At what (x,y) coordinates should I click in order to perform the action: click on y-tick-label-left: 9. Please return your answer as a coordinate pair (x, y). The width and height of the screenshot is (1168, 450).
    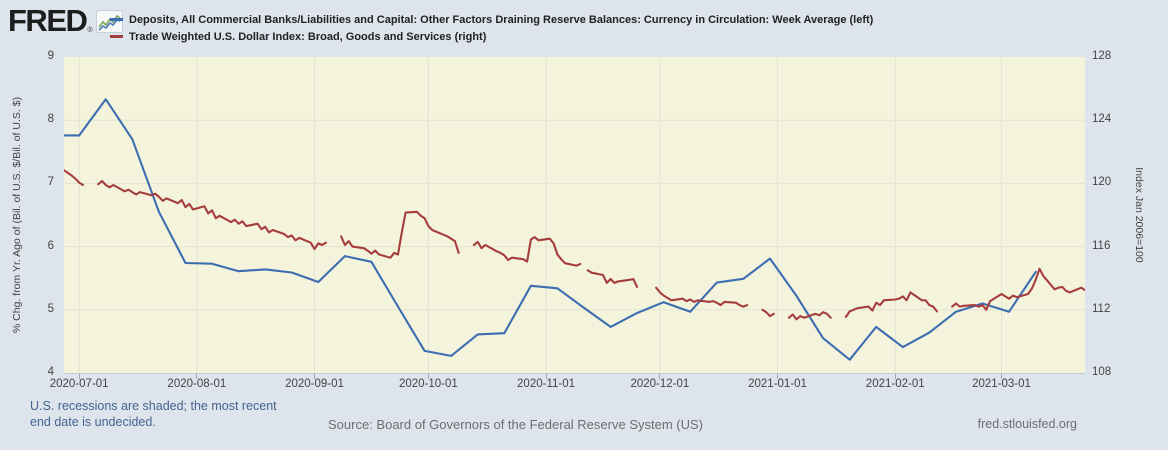
    Looking at the image, I should click on (50, 56).